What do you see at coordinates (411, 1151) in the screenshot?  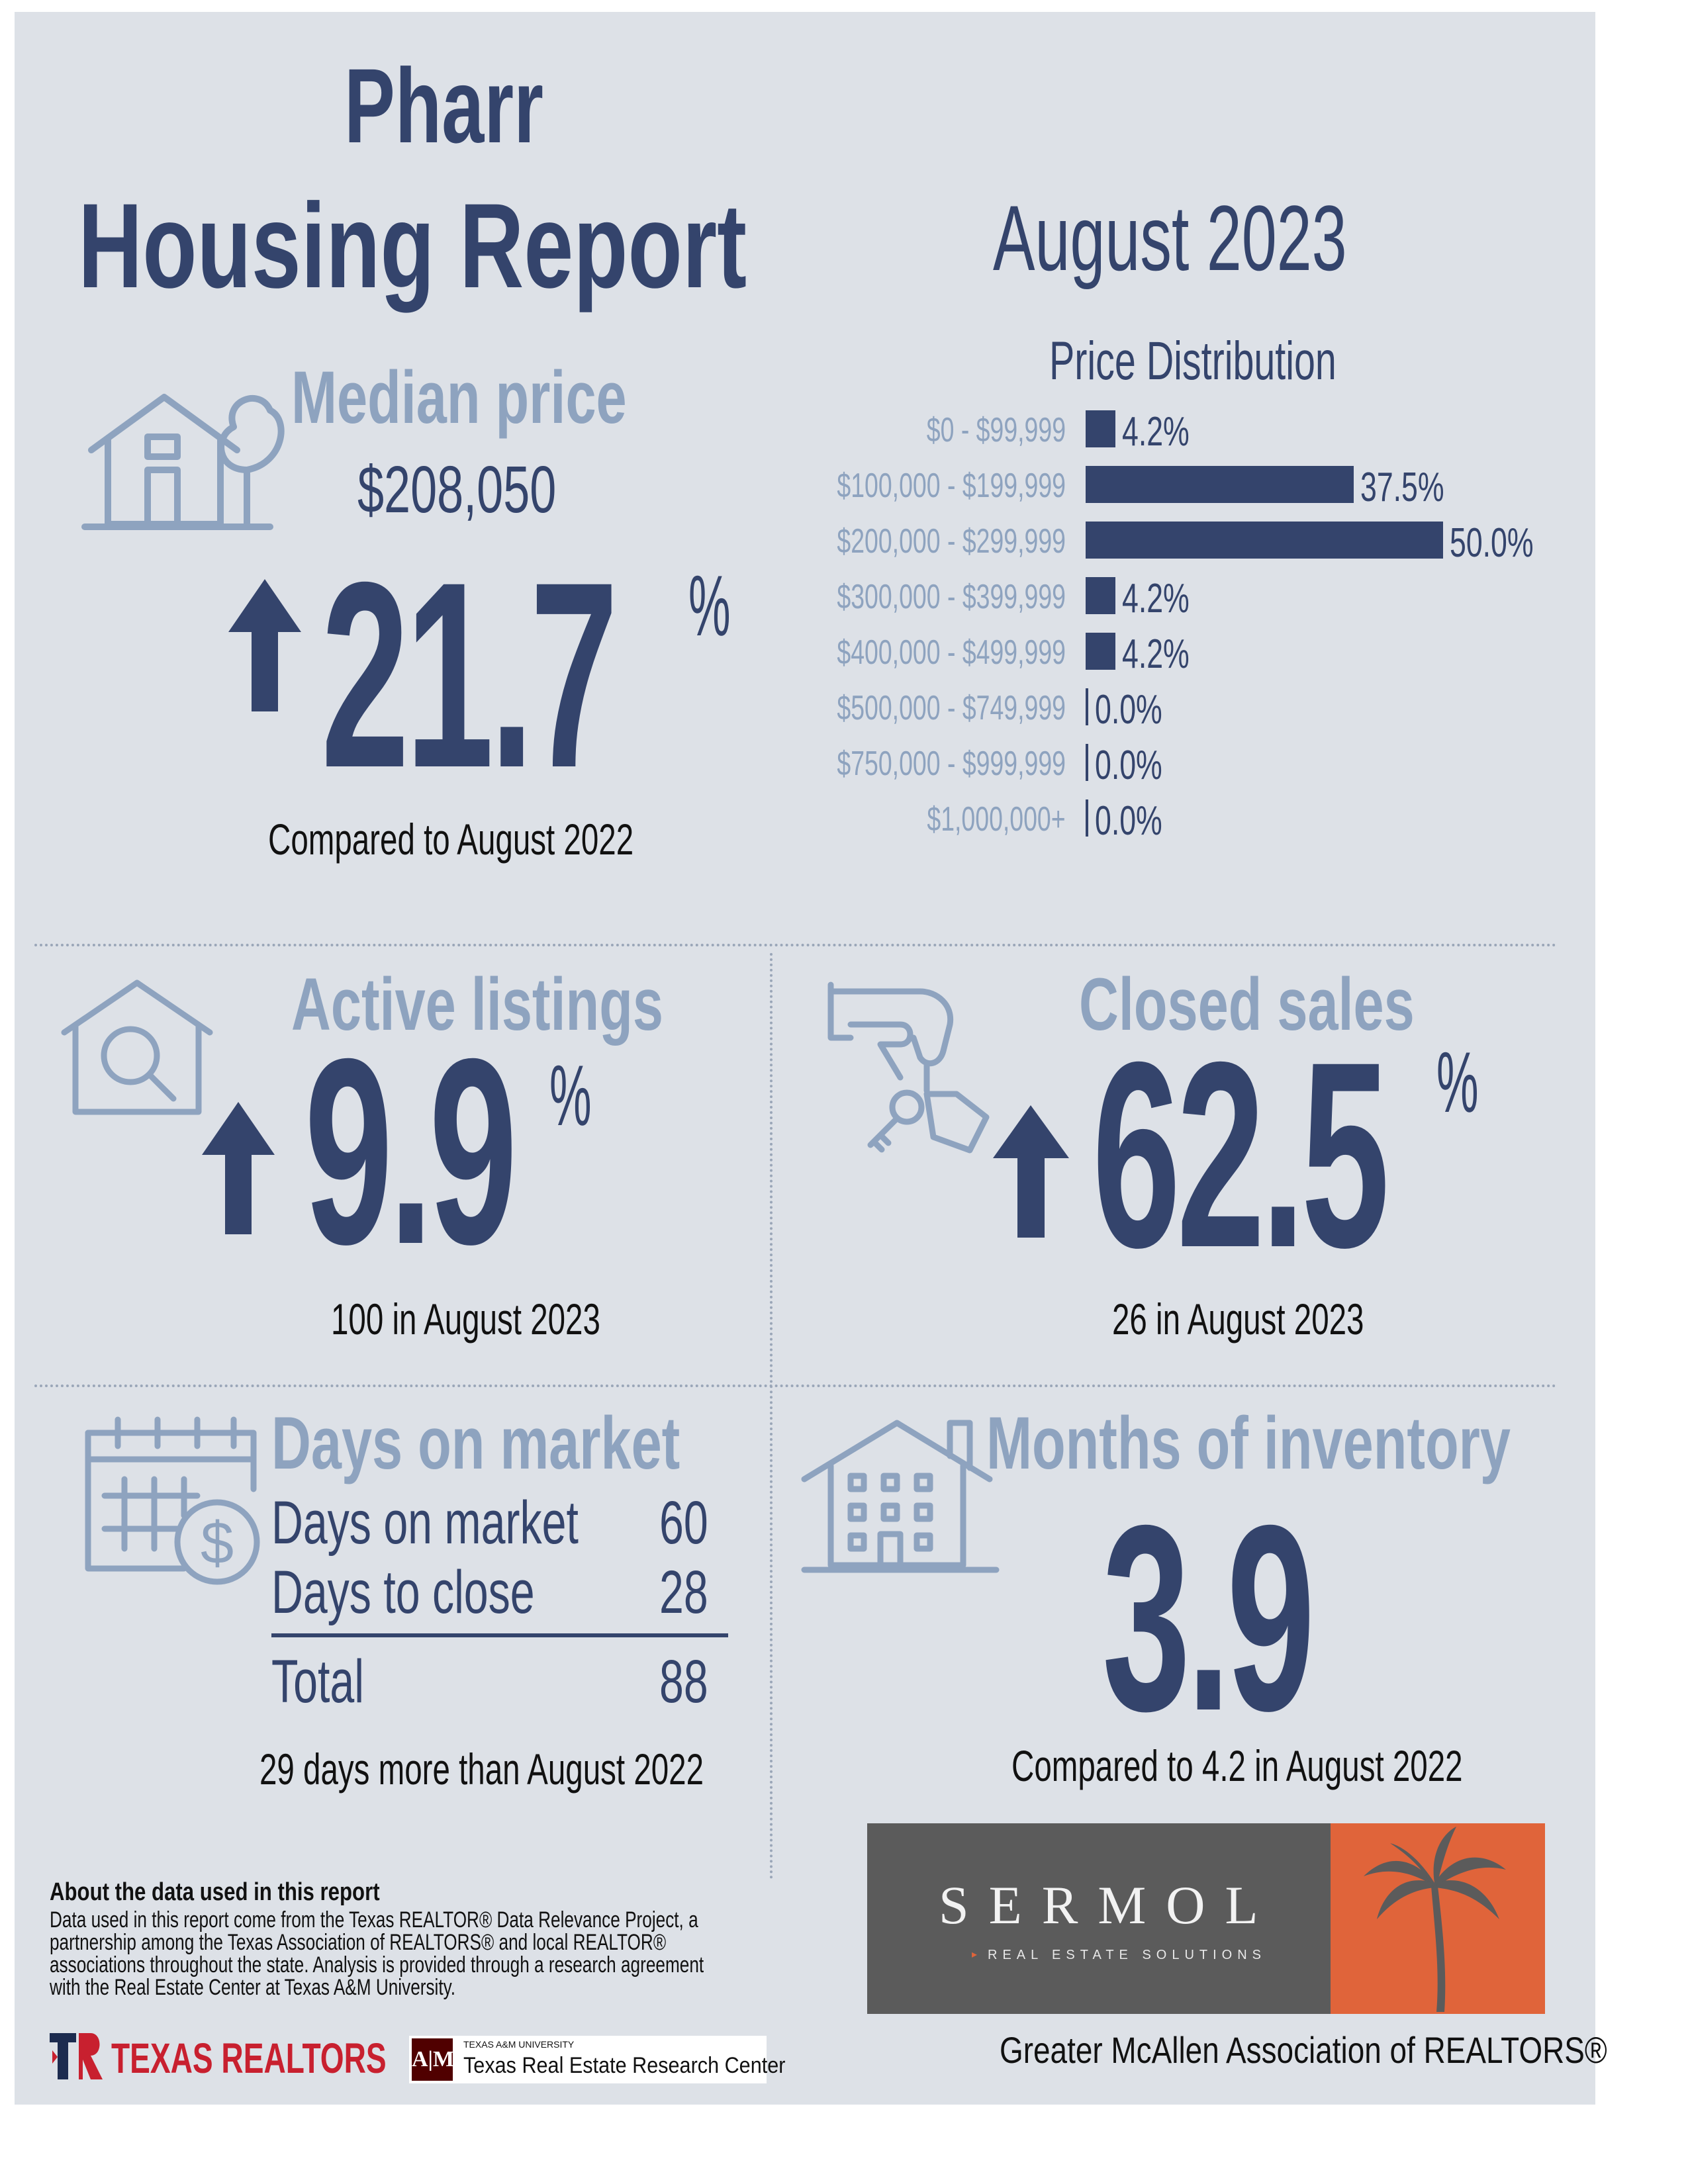 I see `active-listings-change: 9.9` at bounding box center [411, 1151].